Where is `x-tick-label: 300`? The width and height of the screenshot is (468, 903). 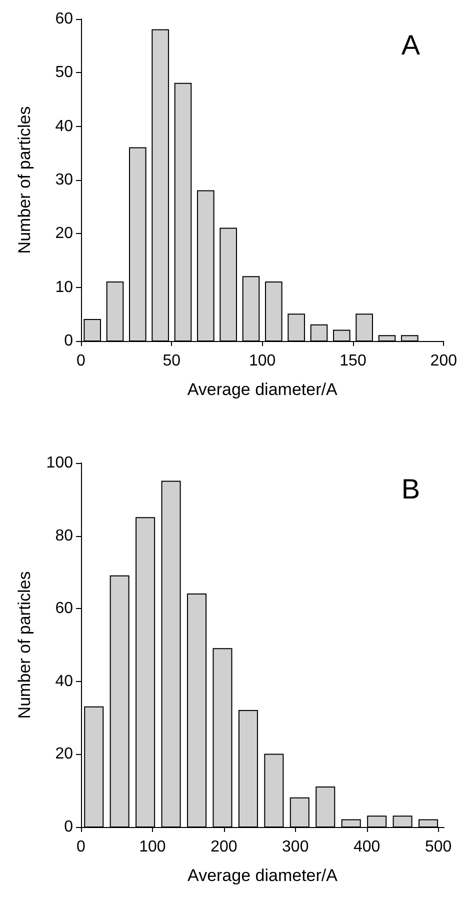
x-tick-label: 300 is located at coordinates (295, 847).